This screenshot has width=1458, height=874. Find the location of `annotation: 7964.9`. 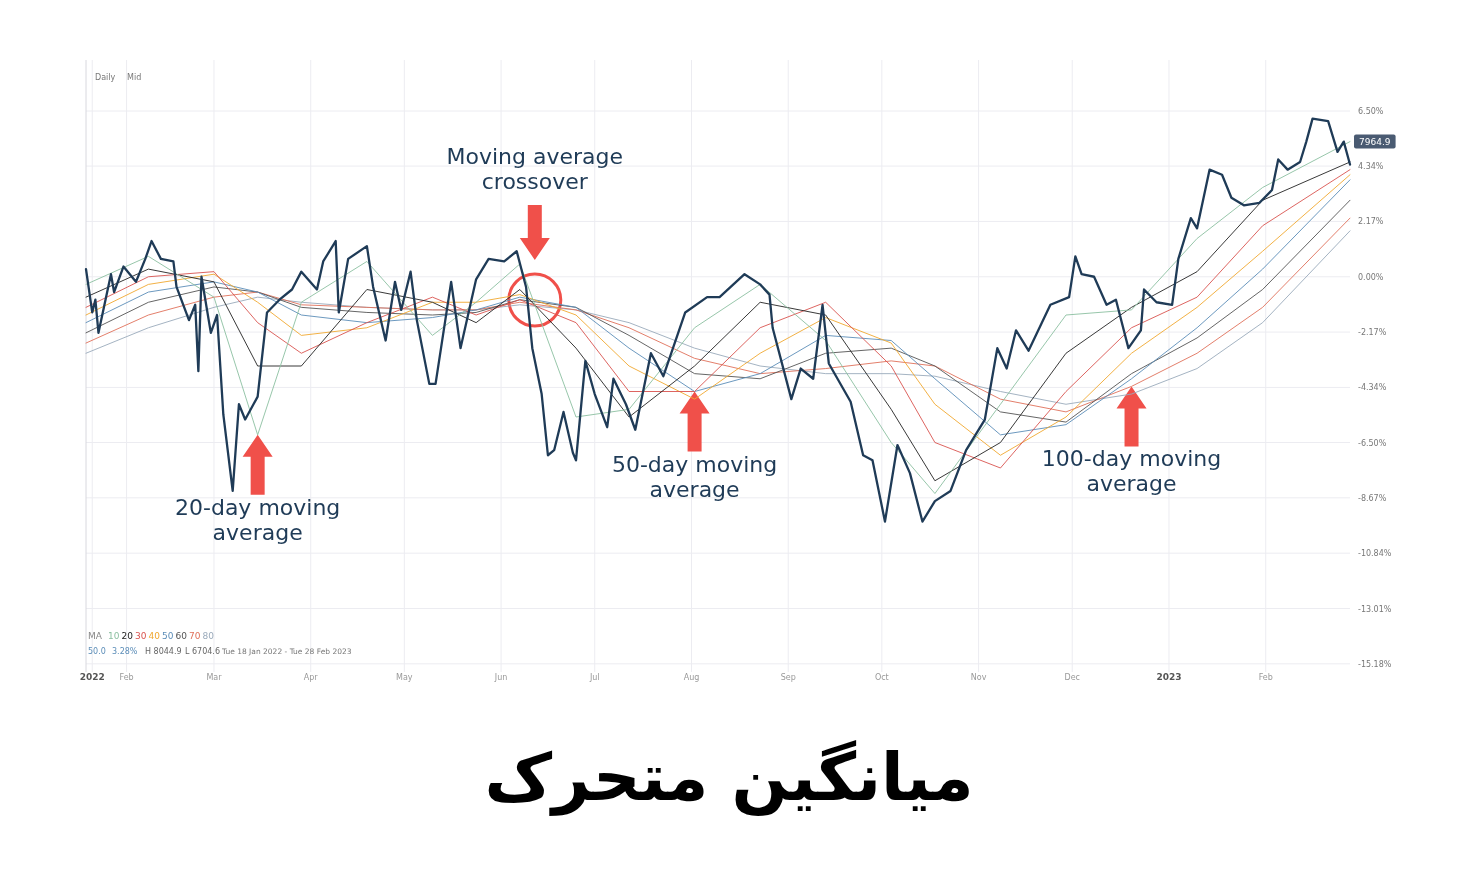

annotation: 7964.9 is located at coordinates (1375, 142).